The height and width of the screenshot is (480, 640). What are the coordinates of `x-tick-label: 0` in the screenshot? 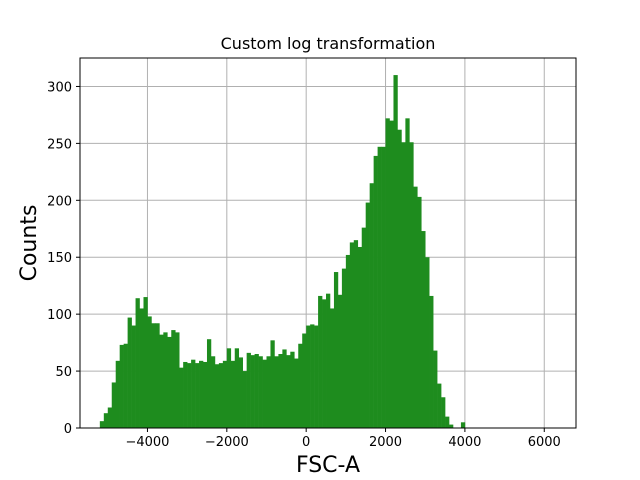 It's located at (306, 442).